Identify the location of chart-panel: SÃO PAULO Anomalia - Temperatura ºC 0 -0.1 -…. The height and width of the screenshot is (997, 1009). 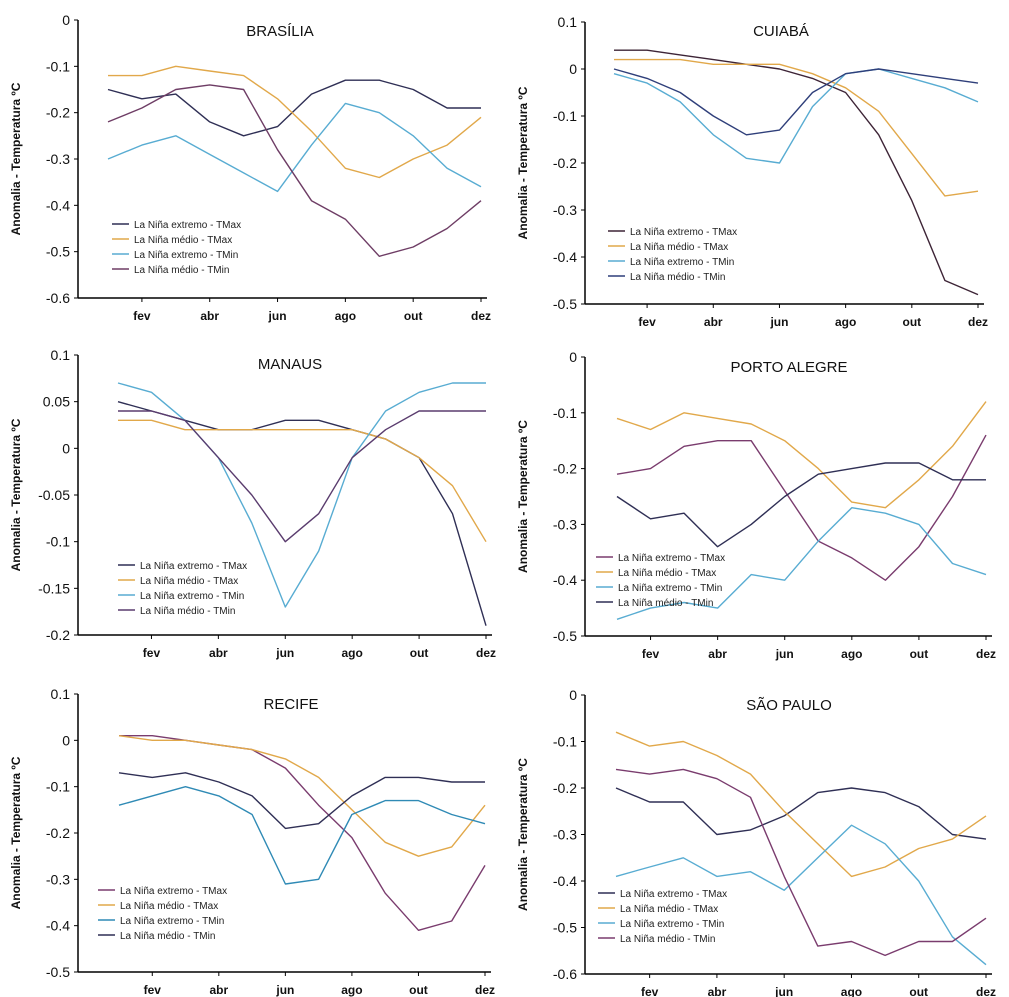
(756, 842).